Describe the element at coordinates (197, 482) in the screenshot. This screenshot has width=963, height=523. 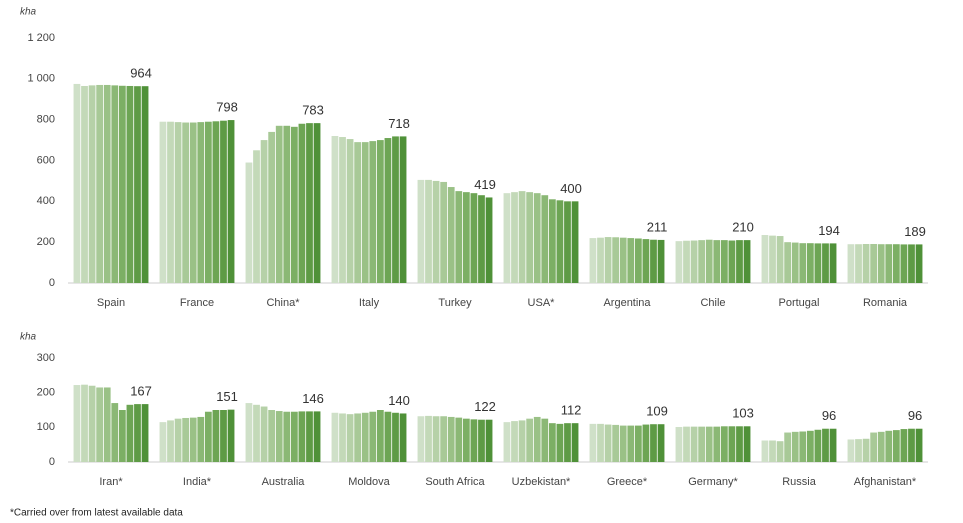
I see `x-tick-label: India*` at that location.